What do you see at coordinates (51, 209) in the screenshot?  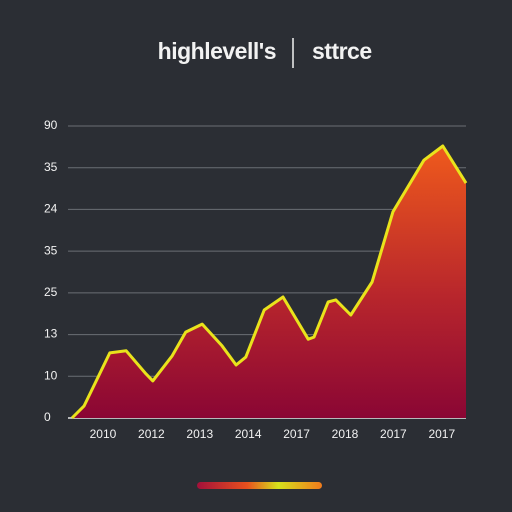 I see `y-tick-label: 24` at bounding box center [51, 209].